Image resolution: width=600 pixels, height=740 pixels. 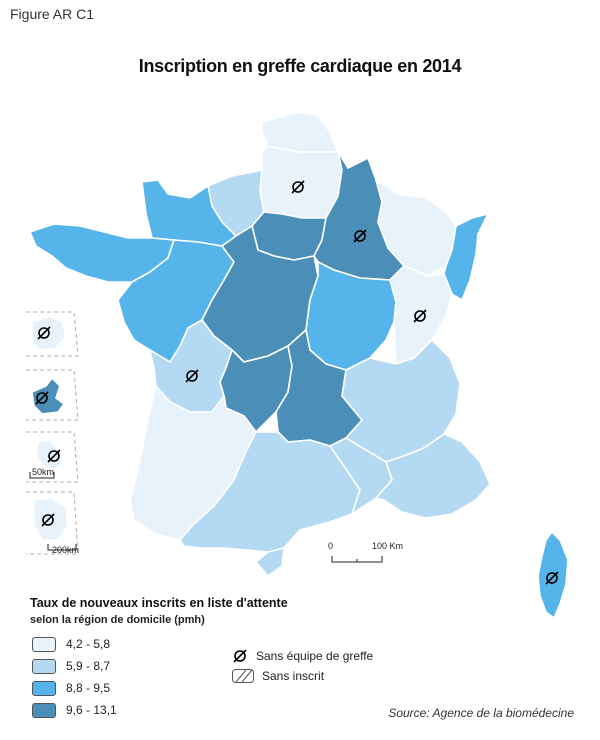 What do you see at coordinates (293, 676) in the screenshot?
I see `no-registered-label: Sans inscrit` at bounding box center [293, 676].